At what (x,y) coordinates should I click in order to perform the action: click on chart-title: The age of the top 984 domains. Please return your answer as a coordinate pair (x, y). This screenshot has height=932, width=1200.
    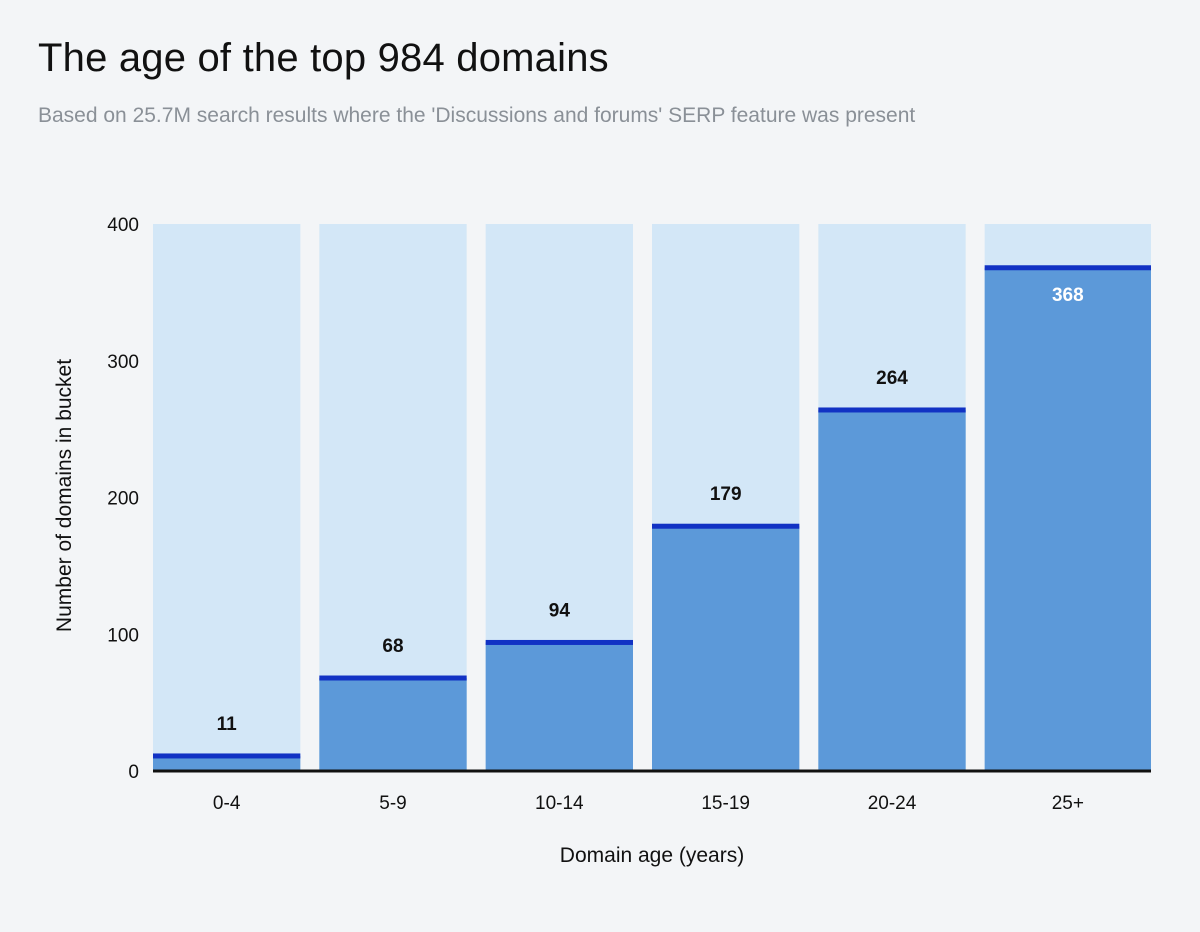
    Looking at the image, I should click on (323, 58).